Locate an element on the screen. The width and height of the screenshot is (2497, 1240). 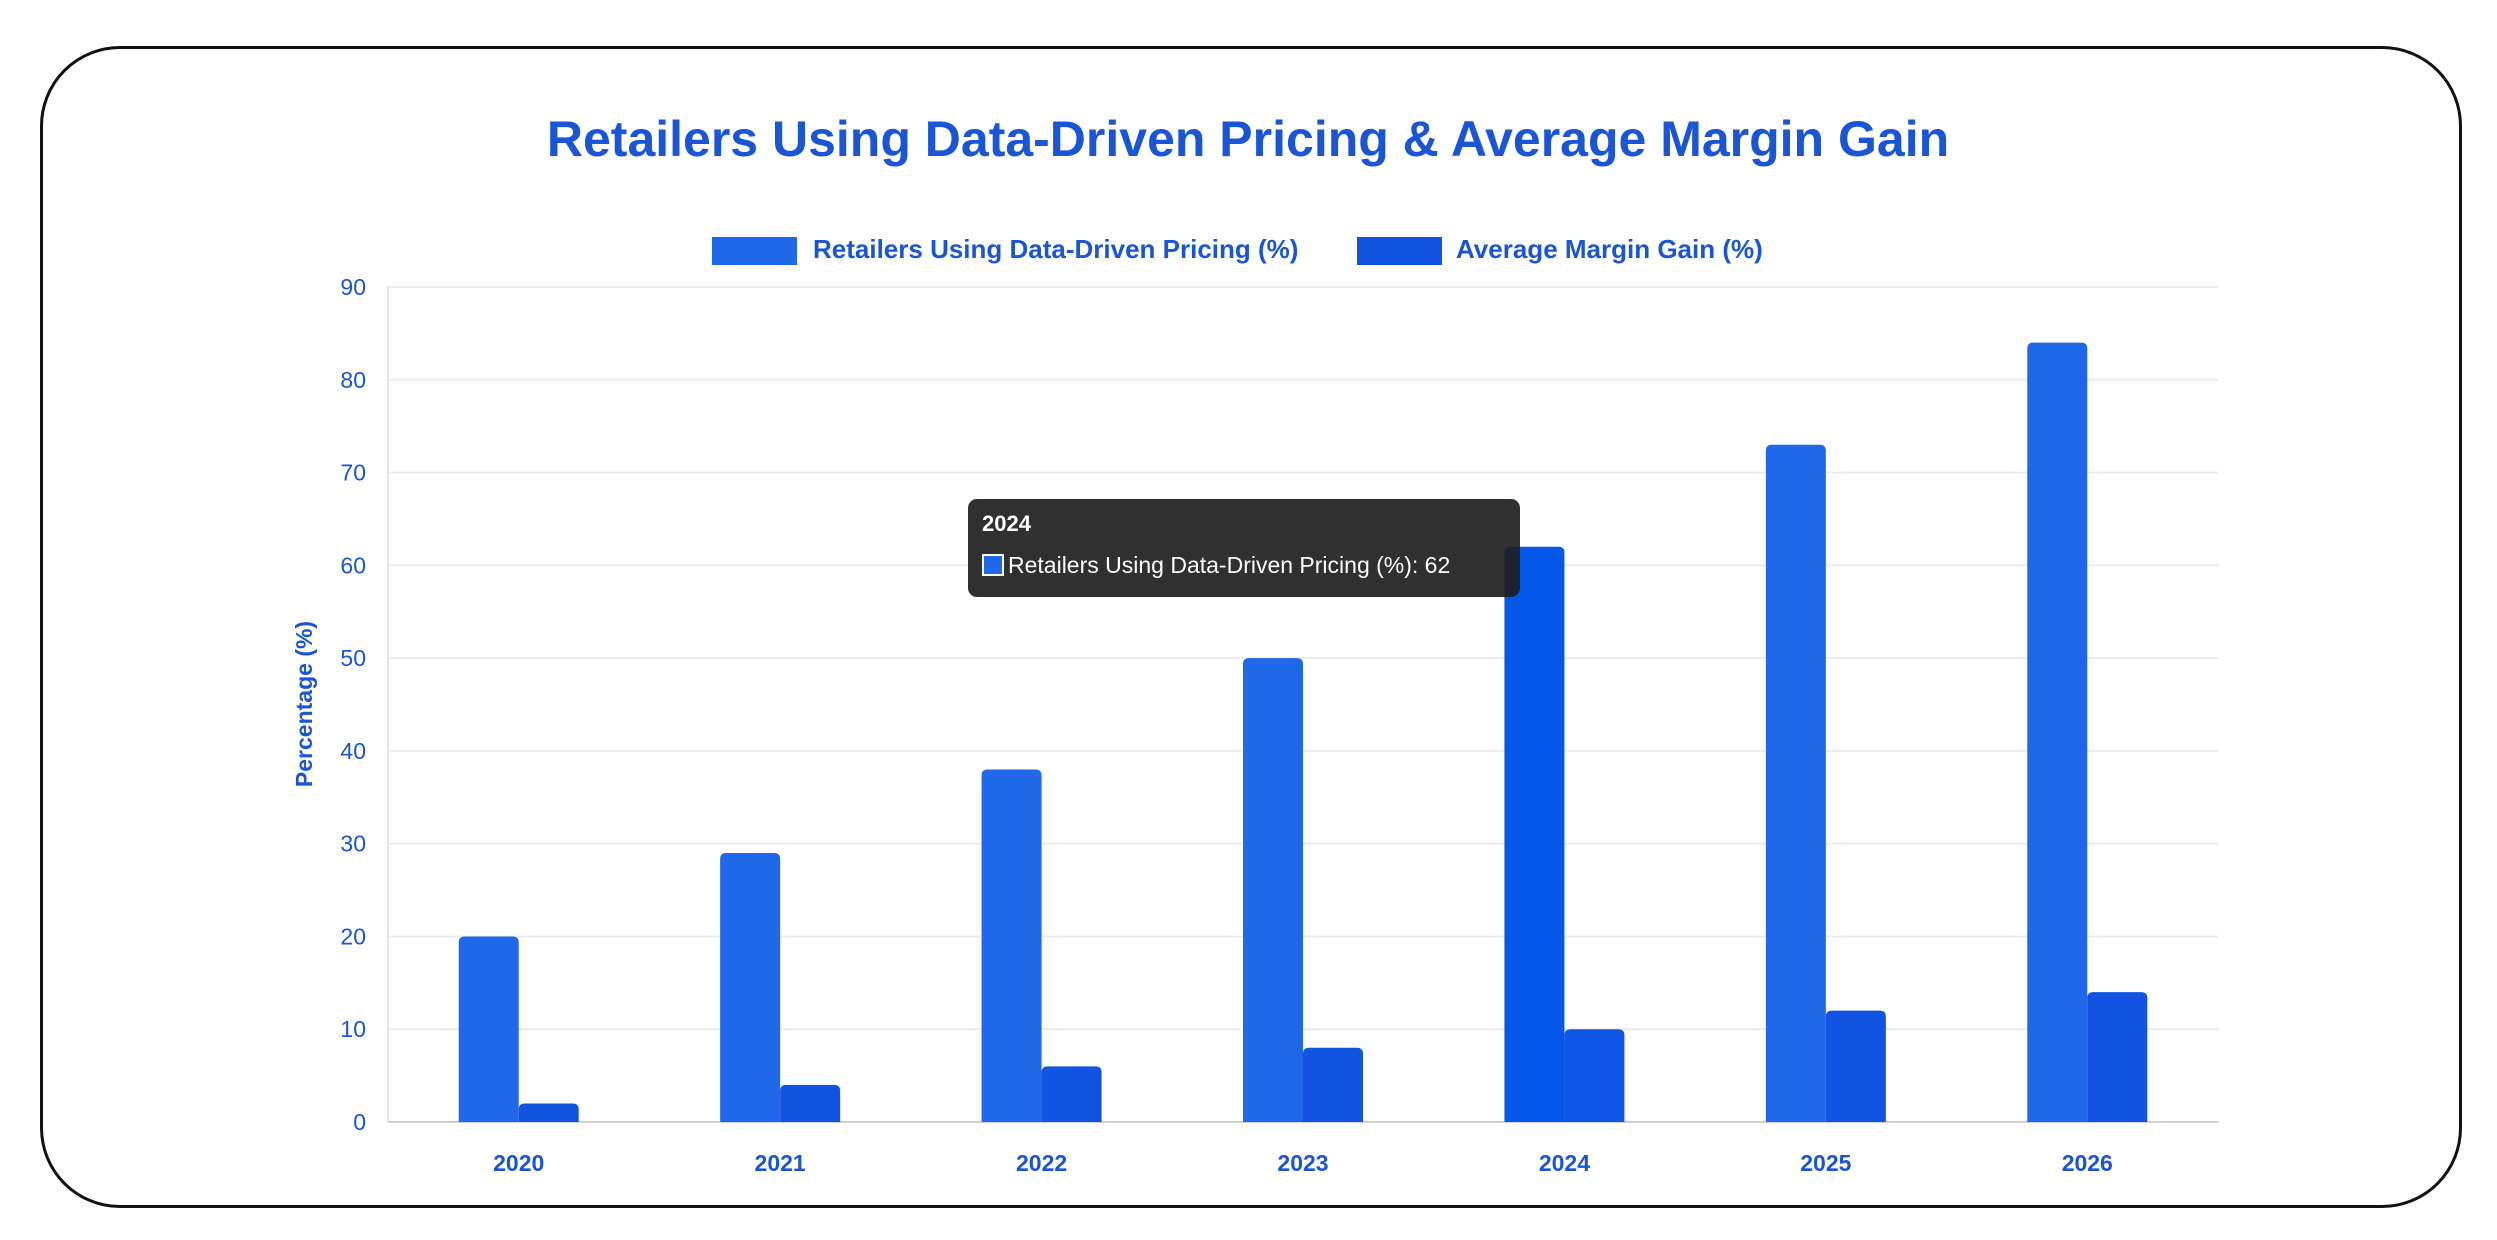
x-tick-label: 2022 is located at coordinates (1041, 1163).